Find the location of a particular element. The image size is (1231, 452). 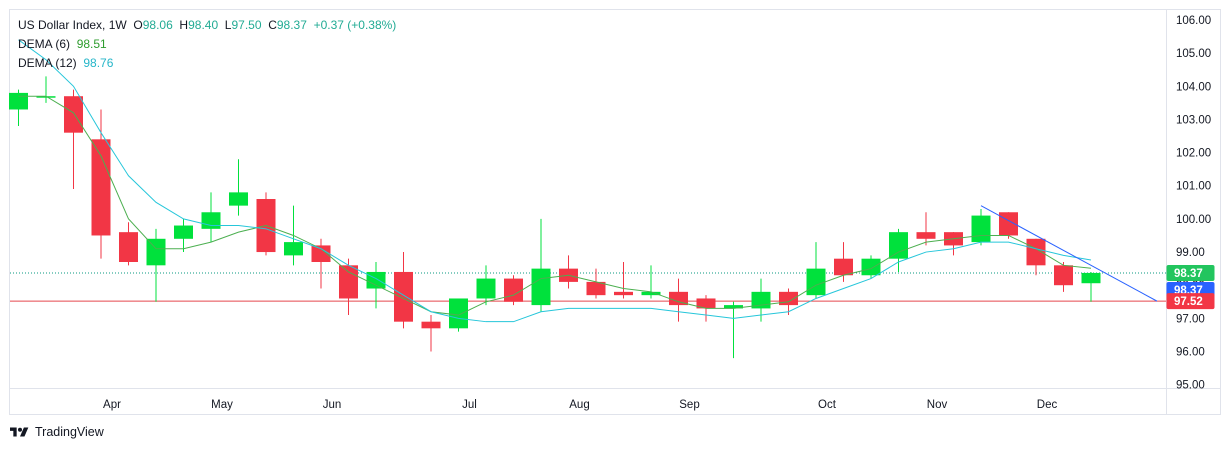

low-label: L is located at coordinates (228, 25).